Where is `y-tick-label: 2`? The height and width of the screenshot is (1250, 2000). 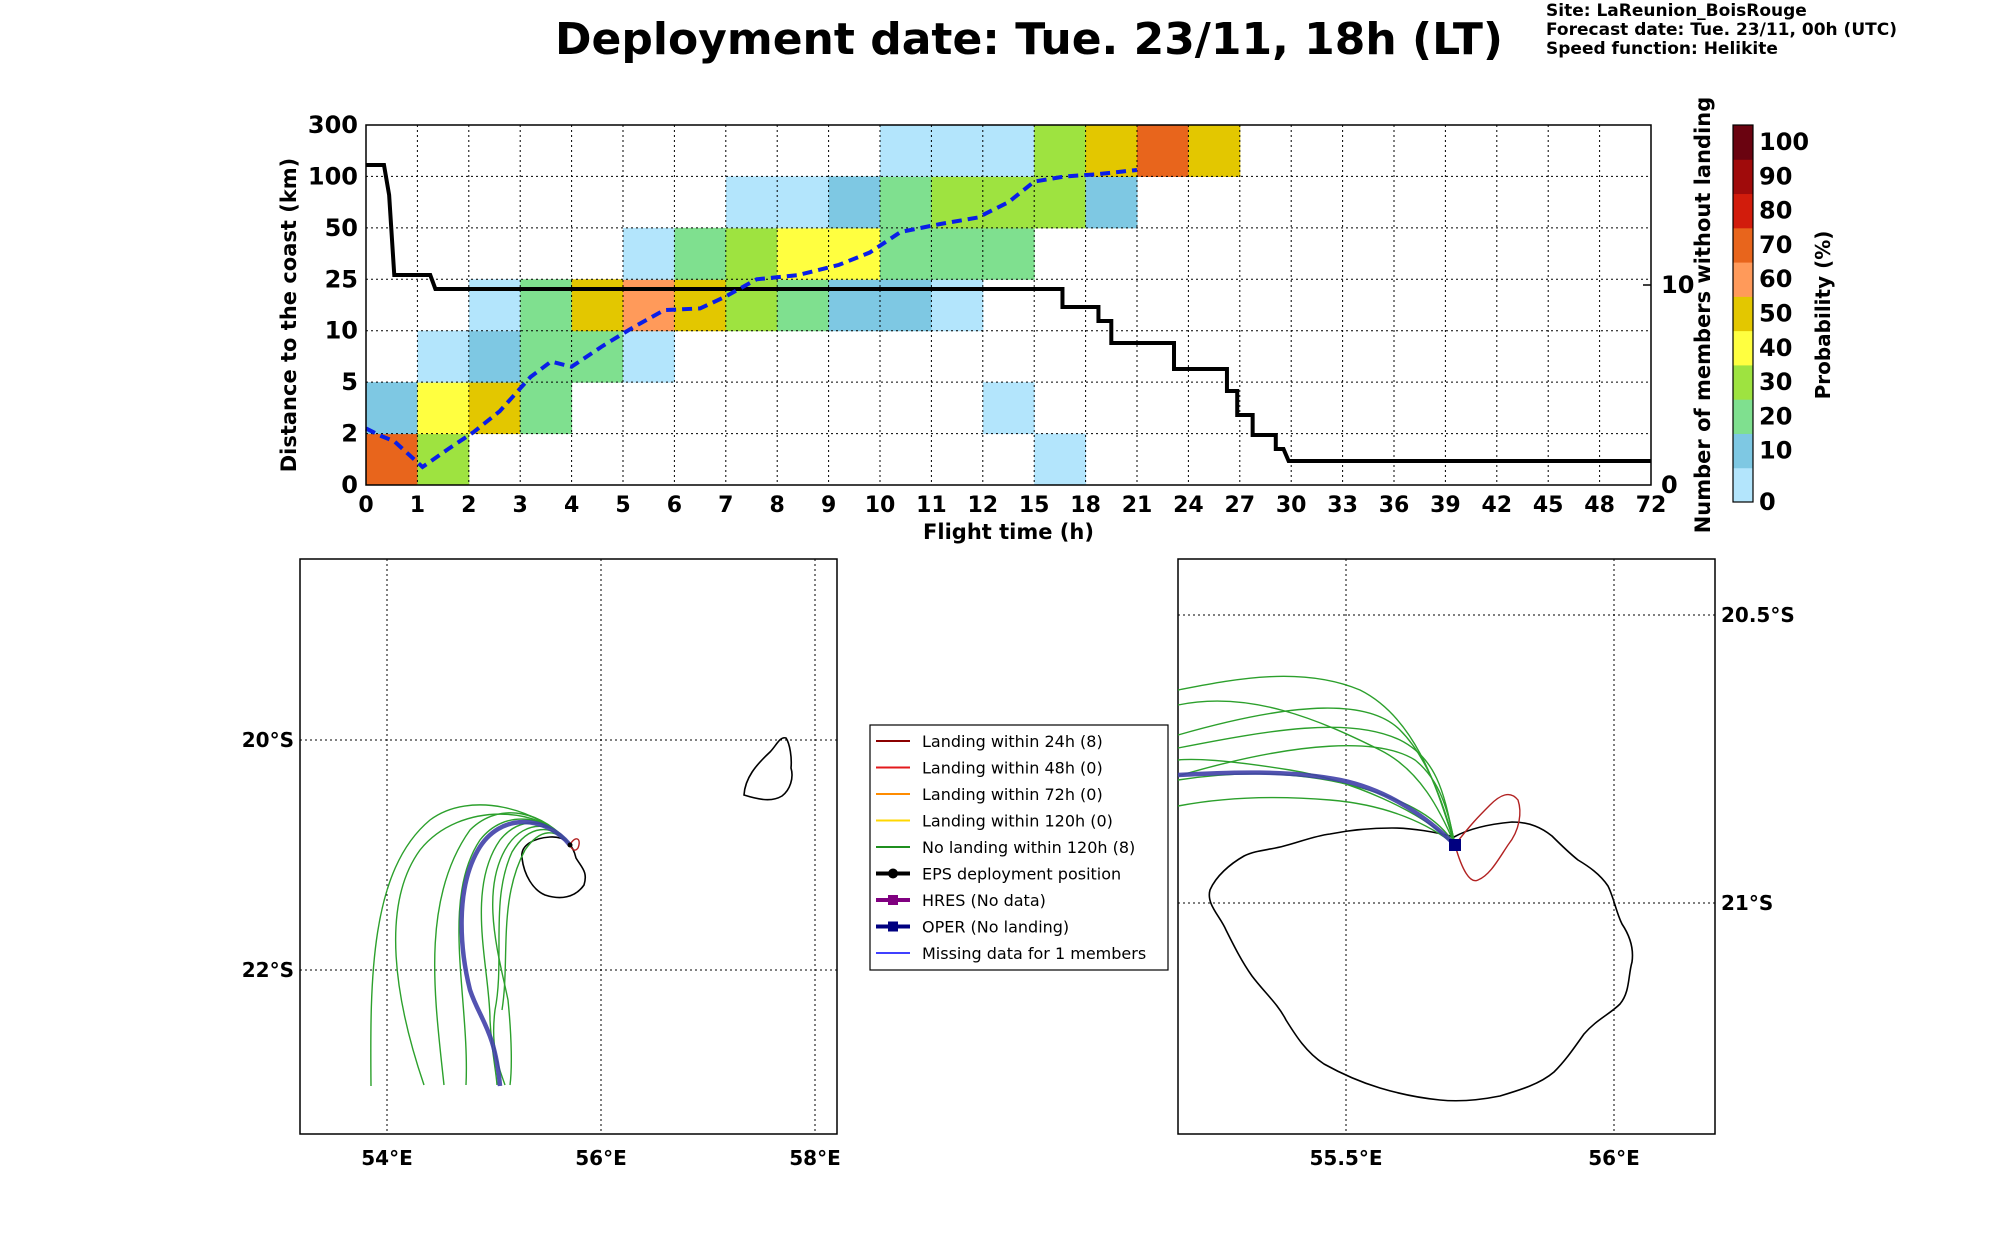
y-tick-label: 2 is located at coordinates (349, 434).